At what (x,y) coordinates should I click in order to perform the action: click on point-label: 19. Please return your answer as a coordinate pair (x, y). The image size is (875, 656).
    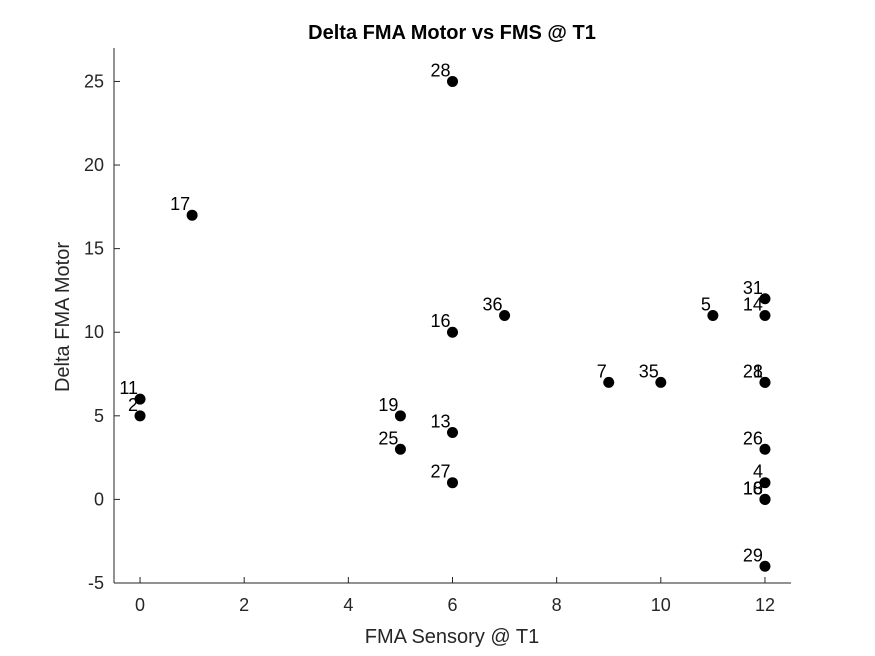
    Looking at the image, I should click on (388, 405).